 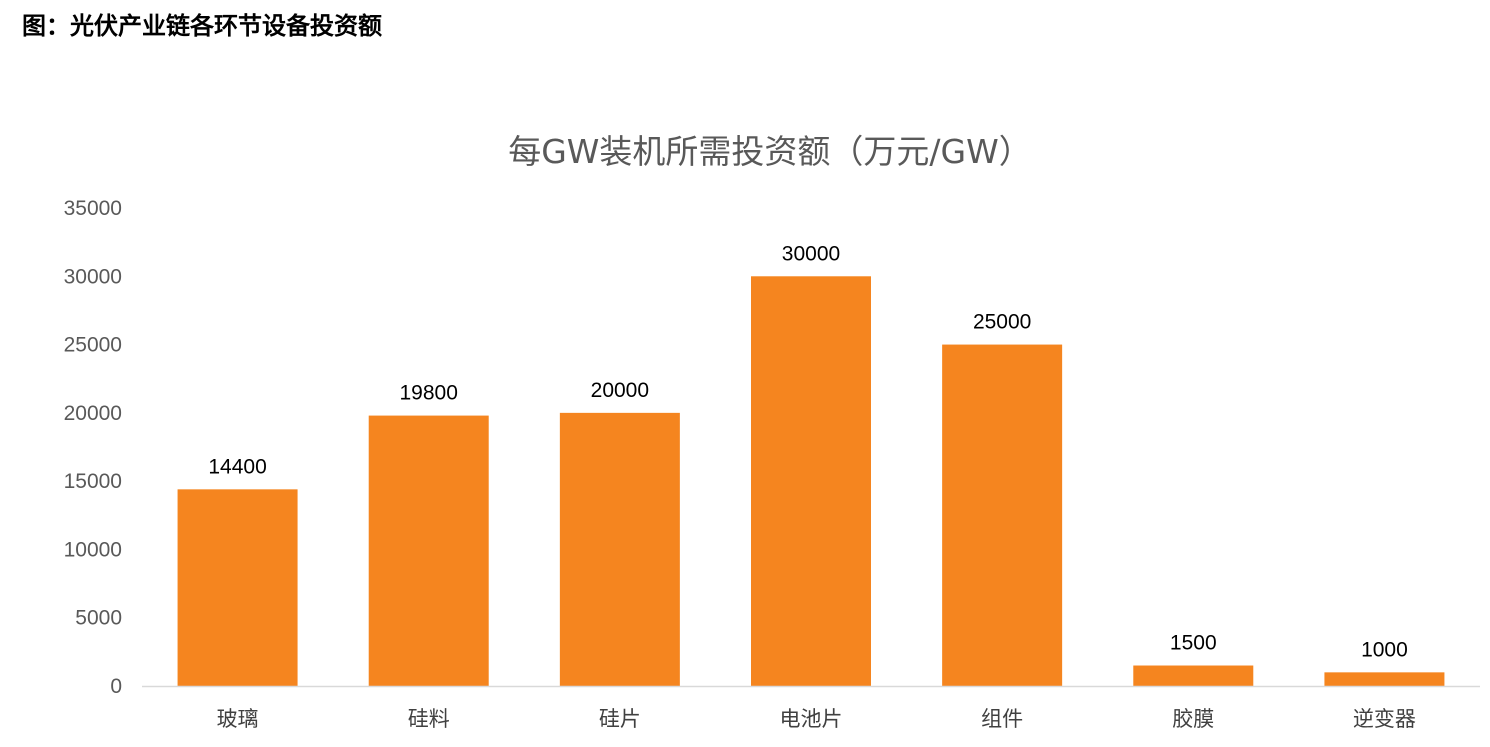 What do you see at coordinates (93, 481) in the screenshot?
I see `y-tick-label: 15000` at bounding box center [93, 481].